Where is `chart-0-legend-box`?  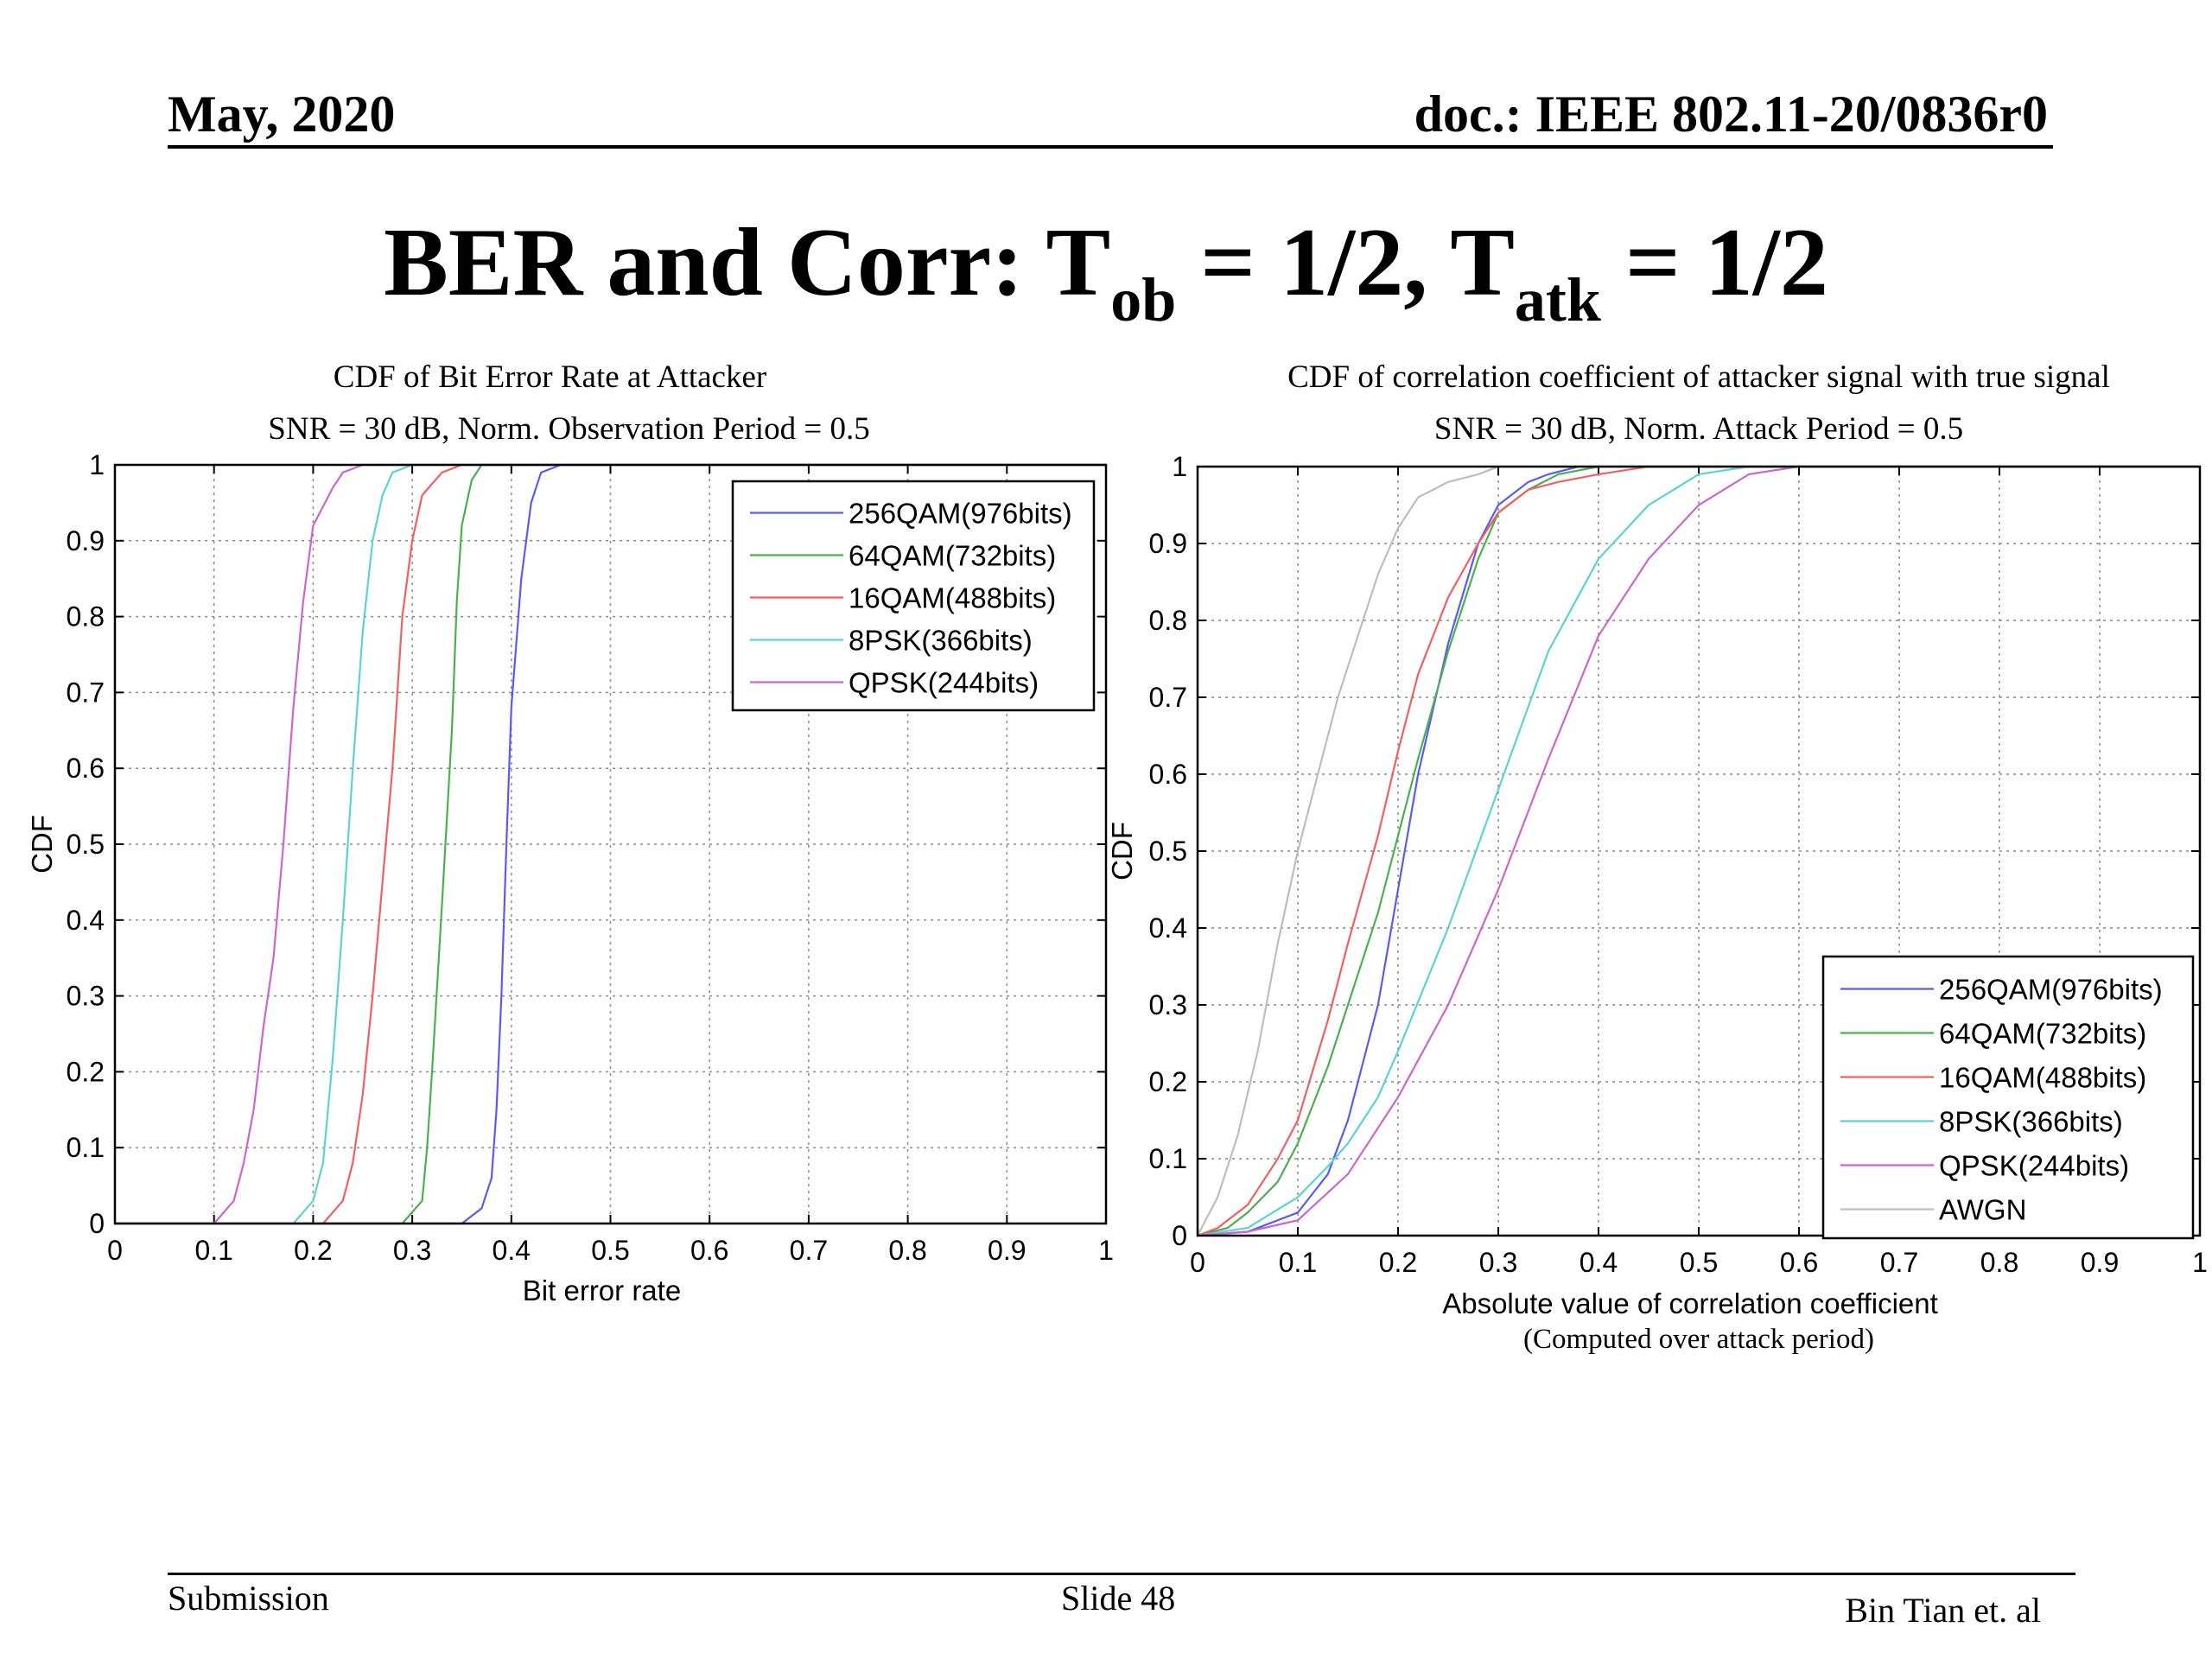
chart-0-legend-box is located at coordinates (913, 596).